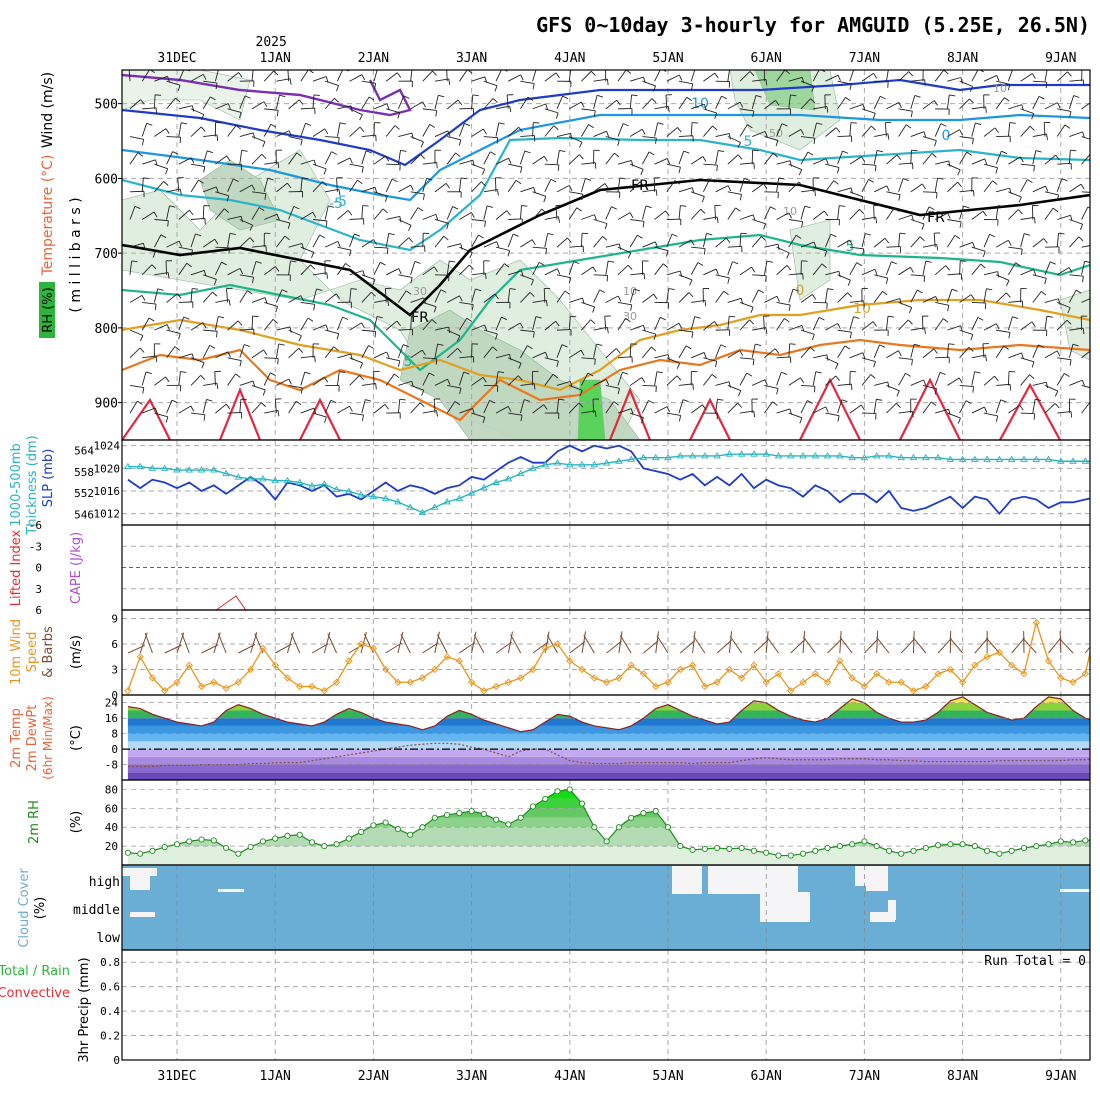  What do you see at coordinates (96, 910) in the screenshot?
I see `cloud-level-label: middle` at bounding box center [96, 910].